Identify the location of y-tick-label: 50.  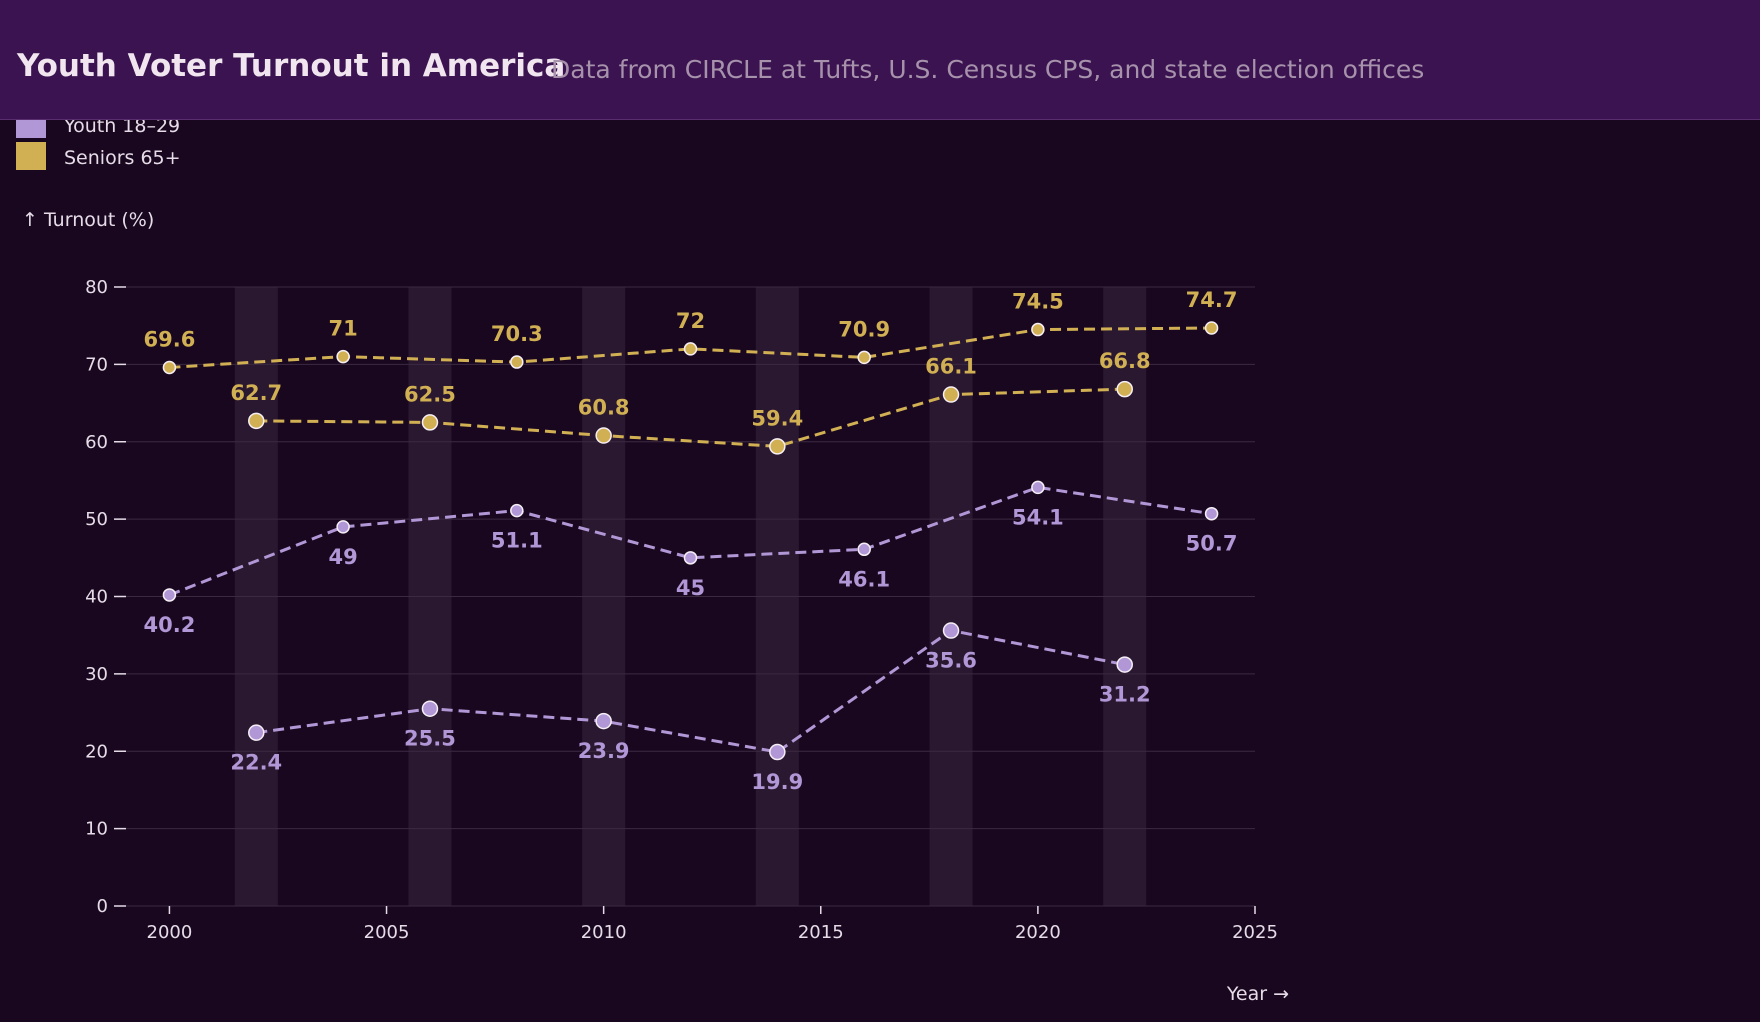
(96, 519).